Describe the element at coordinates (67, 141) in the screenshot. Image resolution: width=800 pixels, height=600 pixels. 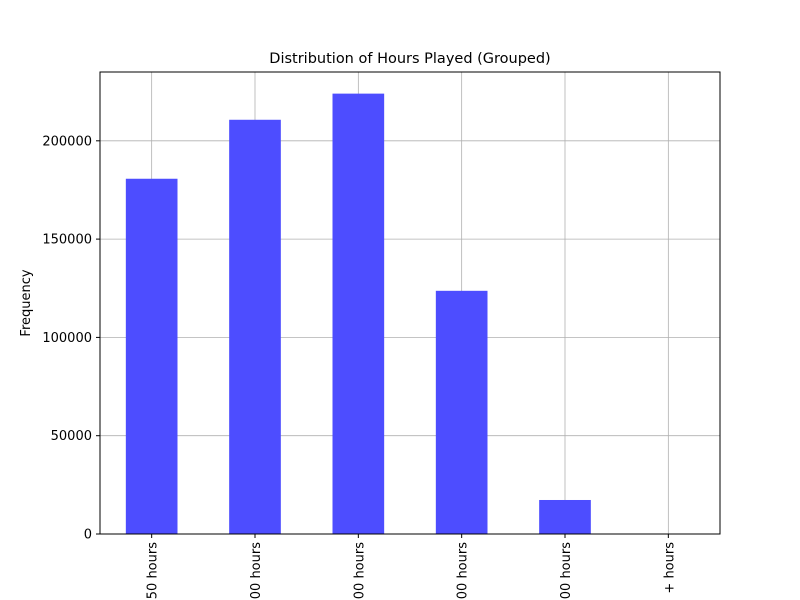
I see `y-tick-label: 200000` at that location.